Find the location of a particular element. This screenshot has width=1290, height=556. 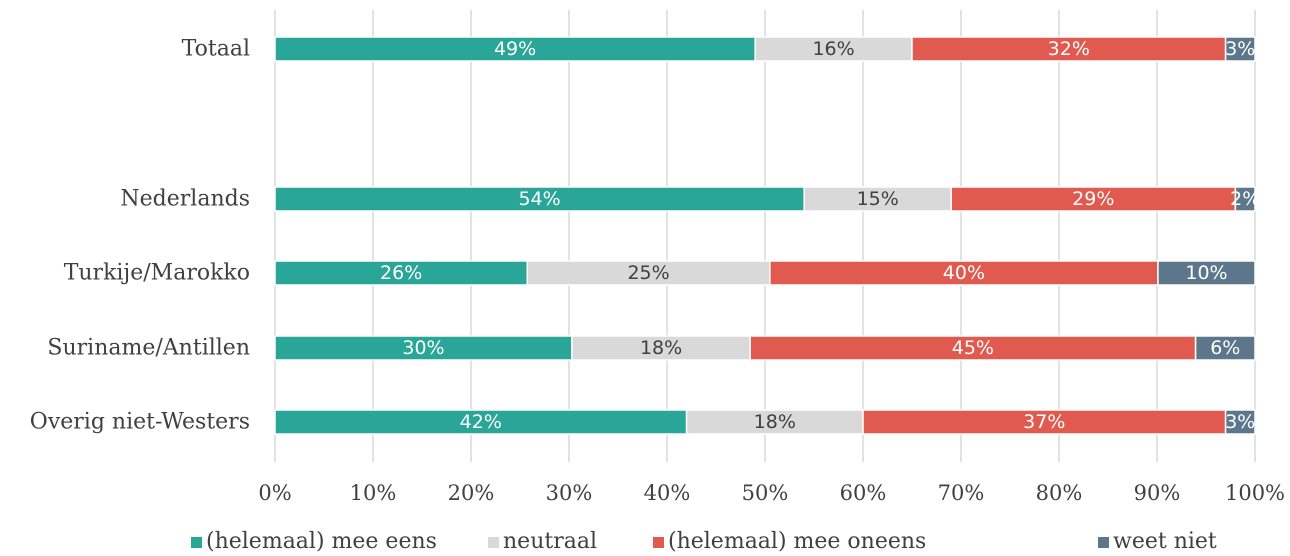

x-tick-label: 100% is located at coordinates (1255, 493).